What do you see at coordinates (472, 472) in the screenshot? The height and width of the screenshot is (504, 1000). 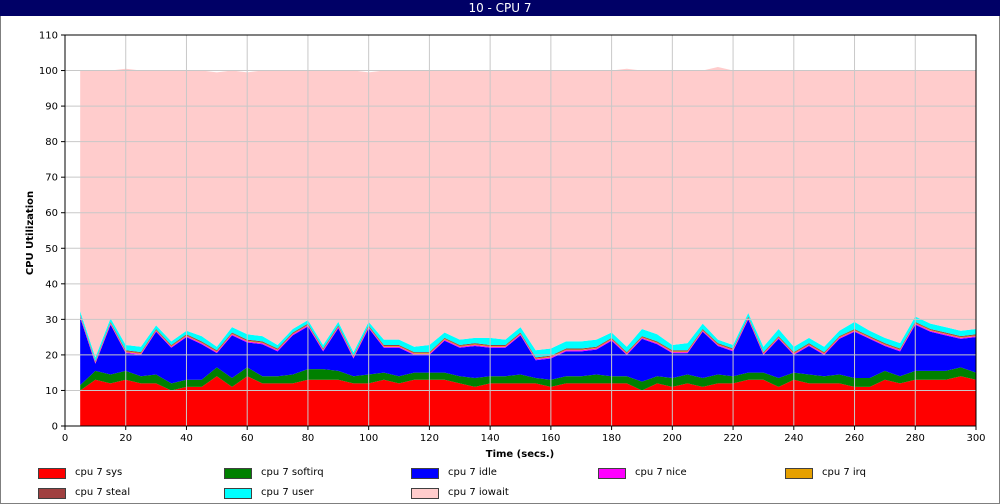 I see `legend-label: cpu 7 idle` at bounding box center [472, 472].